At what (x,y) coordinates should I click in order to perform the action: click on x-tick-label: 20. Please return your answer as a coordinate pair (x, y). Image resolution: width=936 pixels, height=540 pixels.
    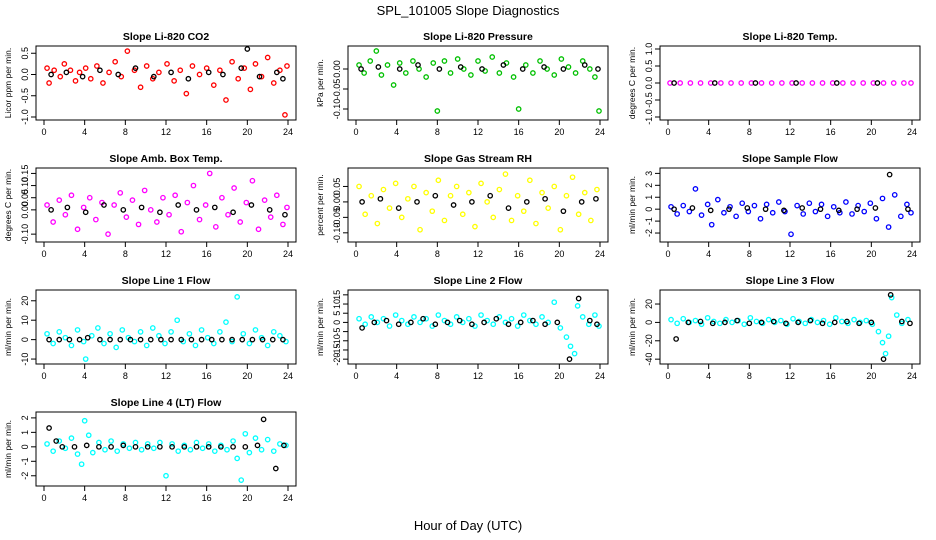
    Looking at the image, I should click on (559, 376).